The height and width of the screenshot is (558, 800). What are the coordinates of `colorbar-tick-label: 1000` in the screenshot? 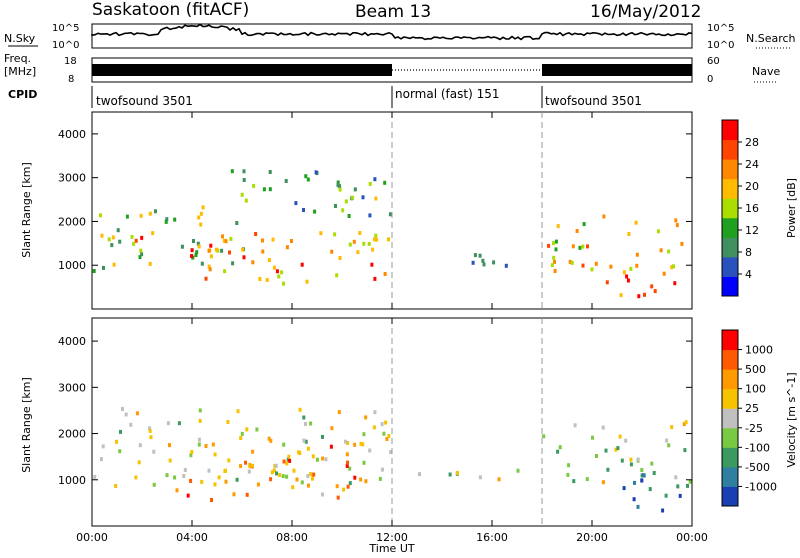 It's located at (759, 350).